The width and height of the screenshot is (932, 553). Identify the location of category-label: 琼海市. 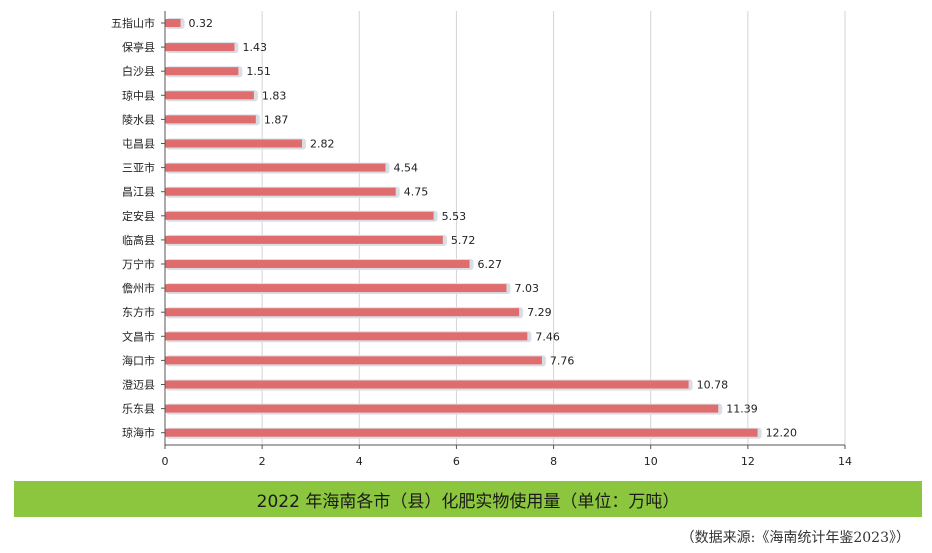
(138, 433).